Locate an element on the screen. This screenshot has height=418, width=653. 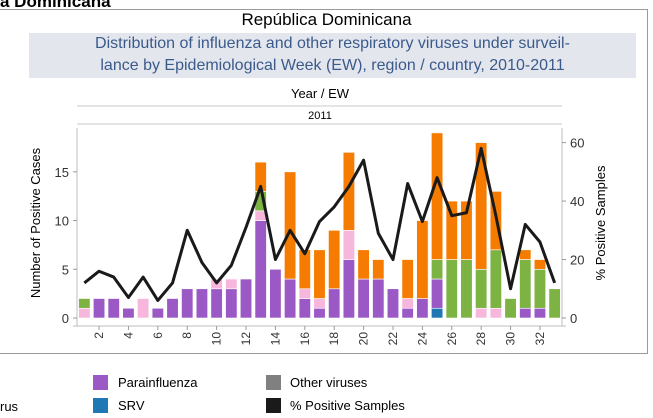
y2-tick-label: 40 is located at coordinates (577, 201).